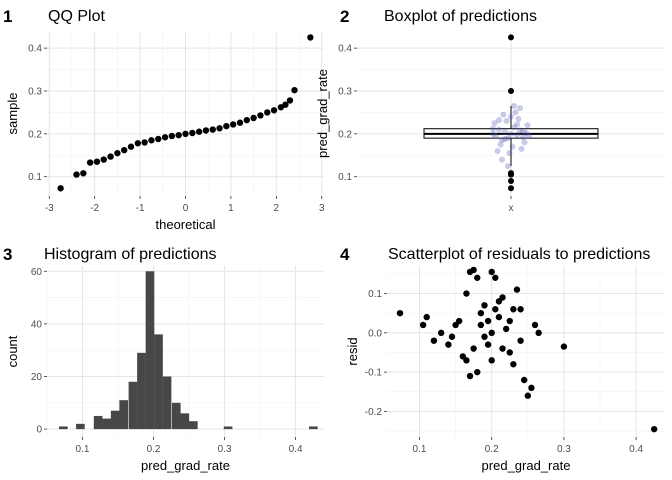 This screenshot has width=672, height=480. Describe the element at coordinates (352, 351) in the screenshot. I see `y-axis-label: resid` at that location.